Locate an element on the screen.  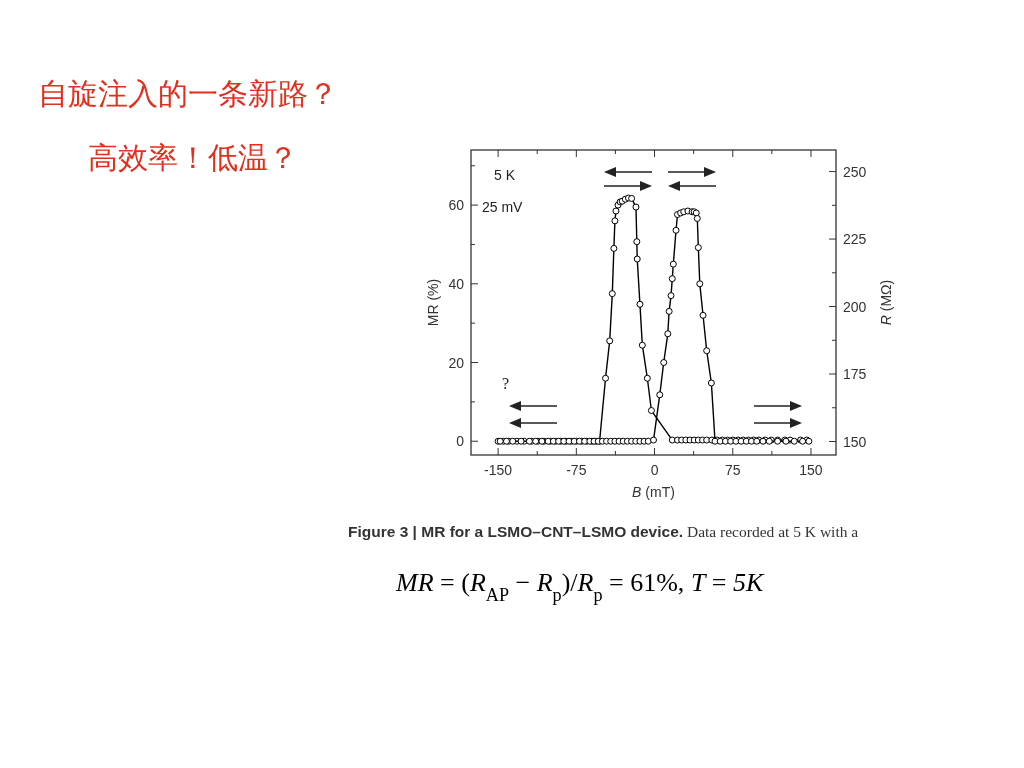
y2-tick-label: 225 is located at coordinates (855, 239).